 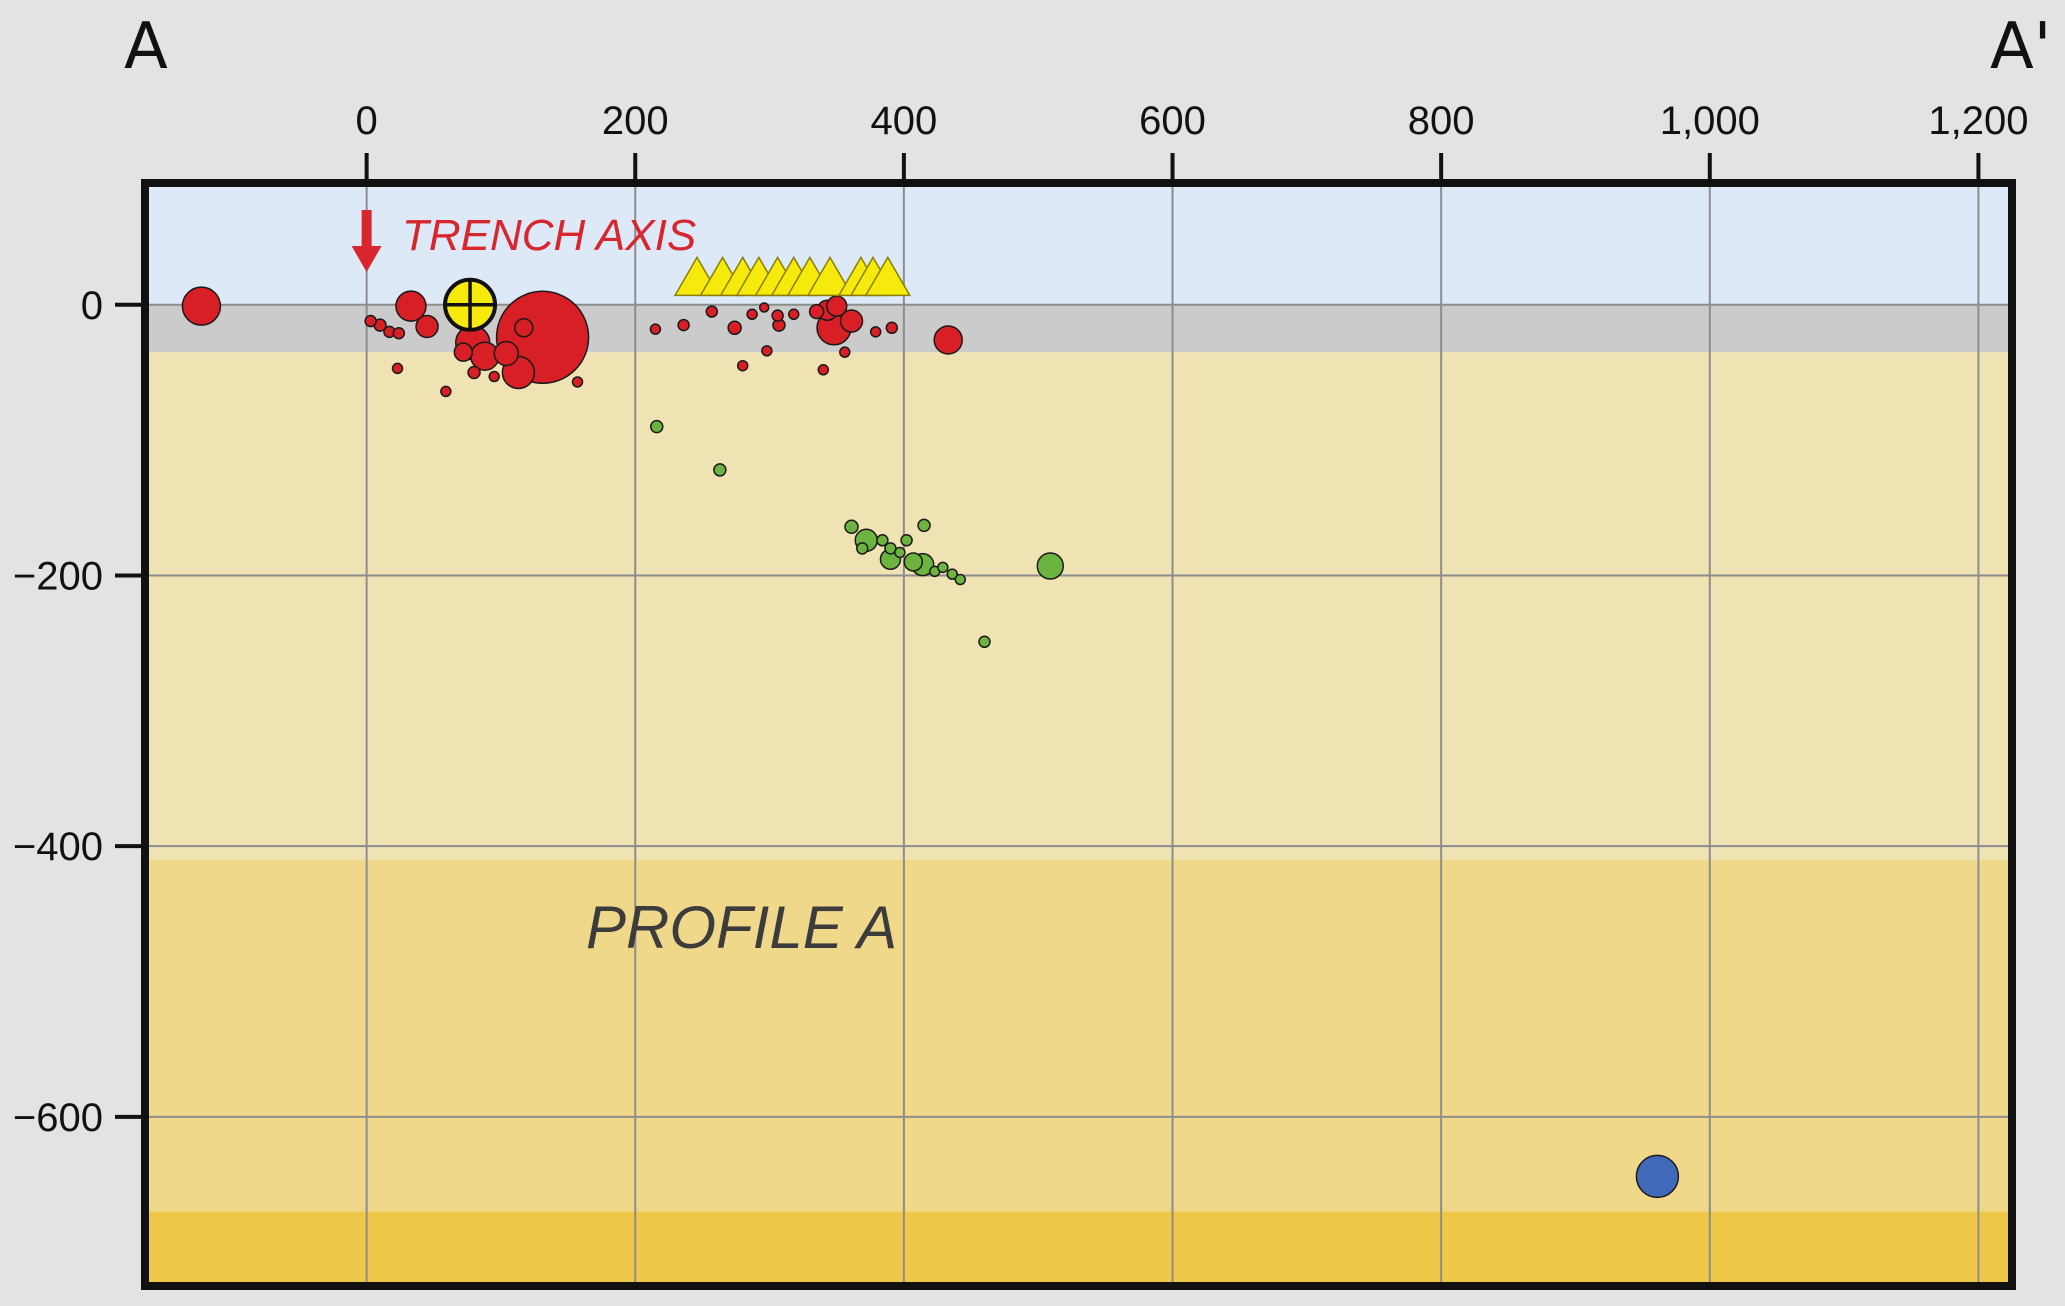 What do you see at coordinates (1978, 121) in the screenshot?
I see `x-tick-label: 1,200` at bounding box center [1978, 121].